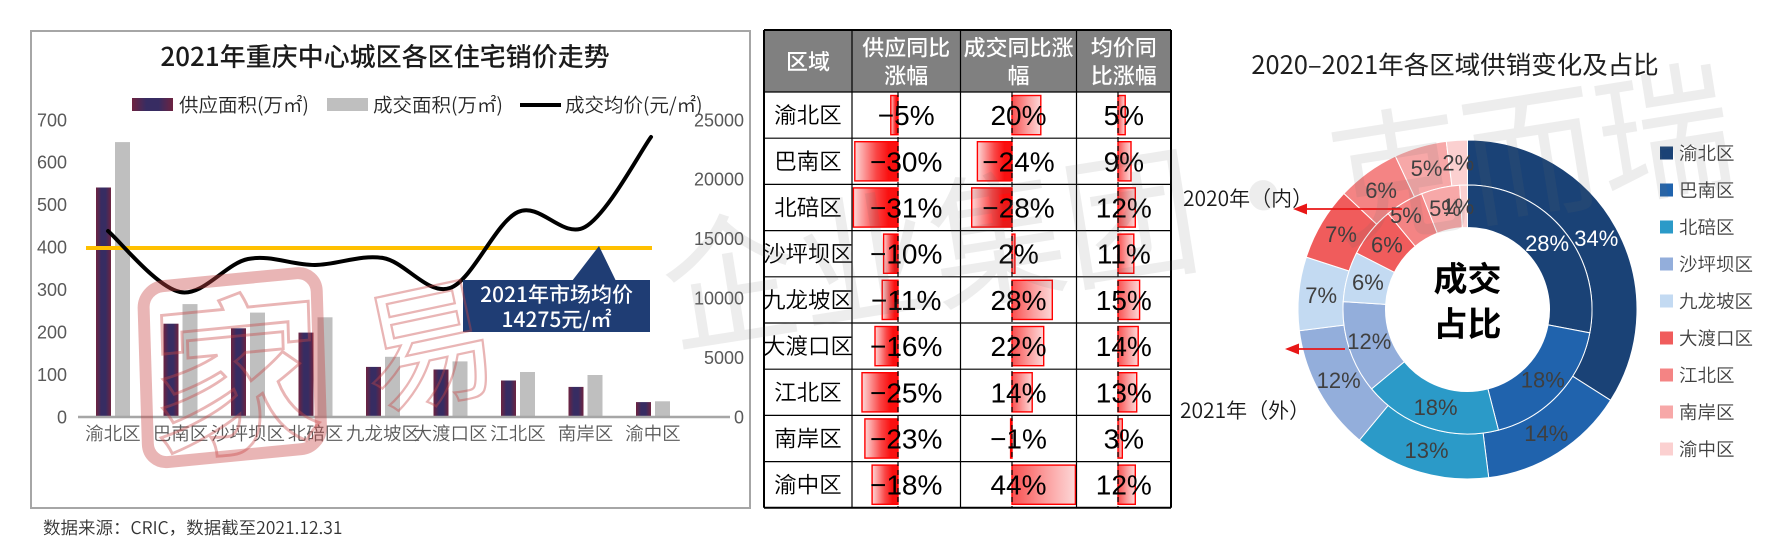  Describe the element at coordinates (906, 392) in the screenshot. I see `svg-text: −25%` at that location.